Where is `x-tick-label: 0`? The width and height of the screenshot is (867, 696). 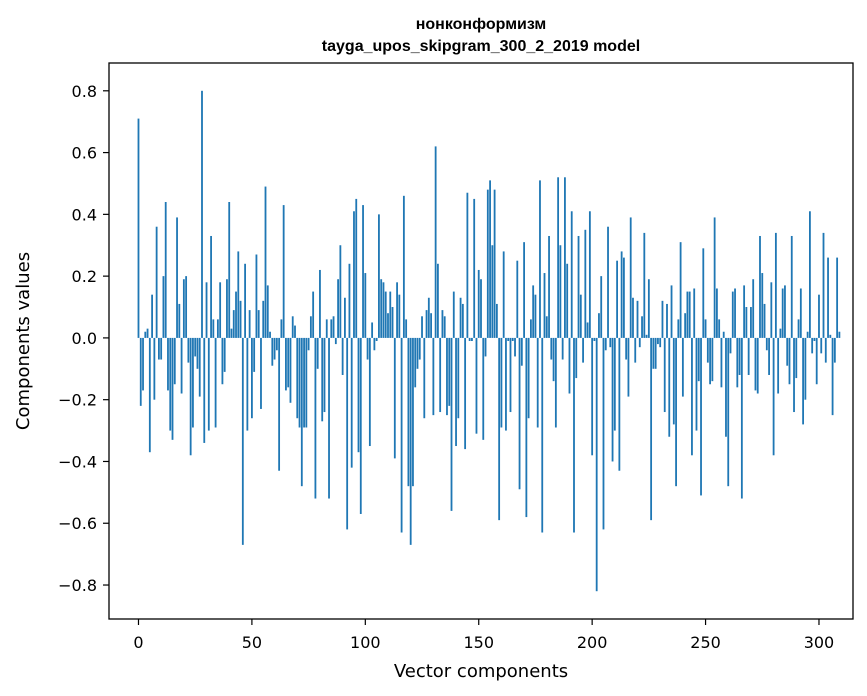
x-tick-label: 0 is located at coordinates (138, 642).